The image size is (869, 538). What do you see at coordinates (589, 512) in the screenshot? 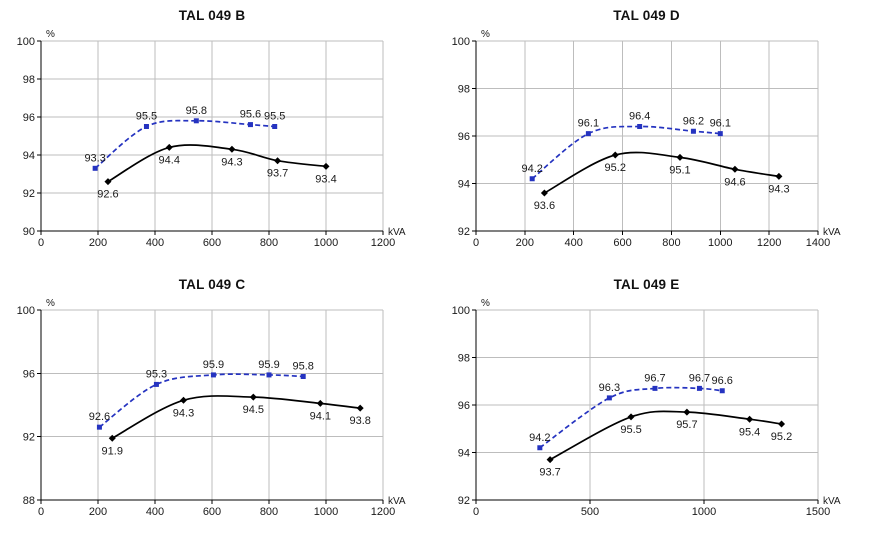
I see `svg-text: 500` at bounding box center [589, 512].